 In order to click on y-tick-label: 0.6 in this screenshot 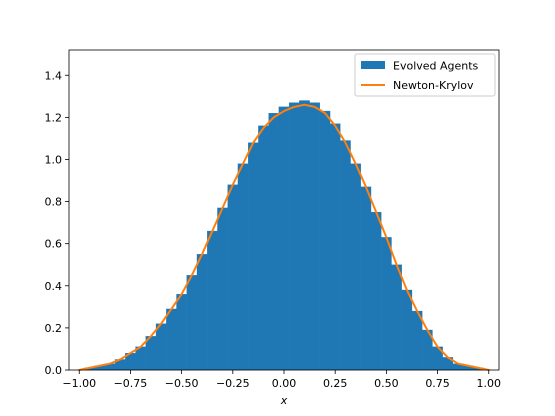, I will do `click(54, 244)`.